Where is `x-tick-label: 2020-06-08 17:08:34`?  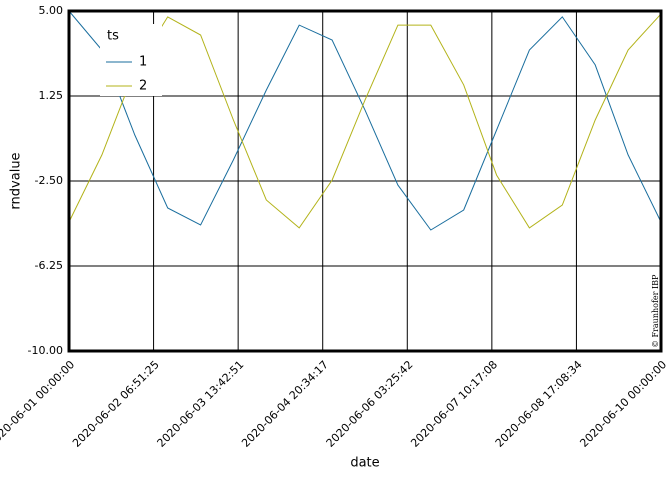 x-tick-label: 2020-06-08 17:08:34 is located at coordinates (539, 404).